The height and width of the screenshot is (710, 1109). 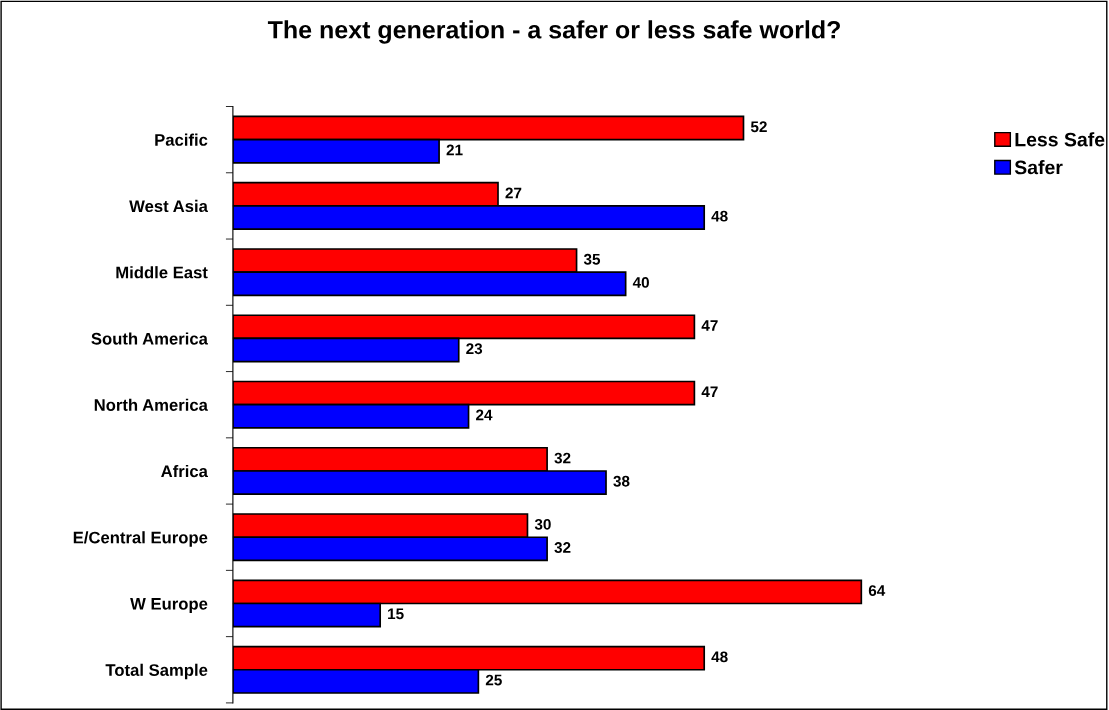 What do you see at coordinates (621, 481) in the screenshot?
I see `data-label: 38` at bounding box center [621, 481].